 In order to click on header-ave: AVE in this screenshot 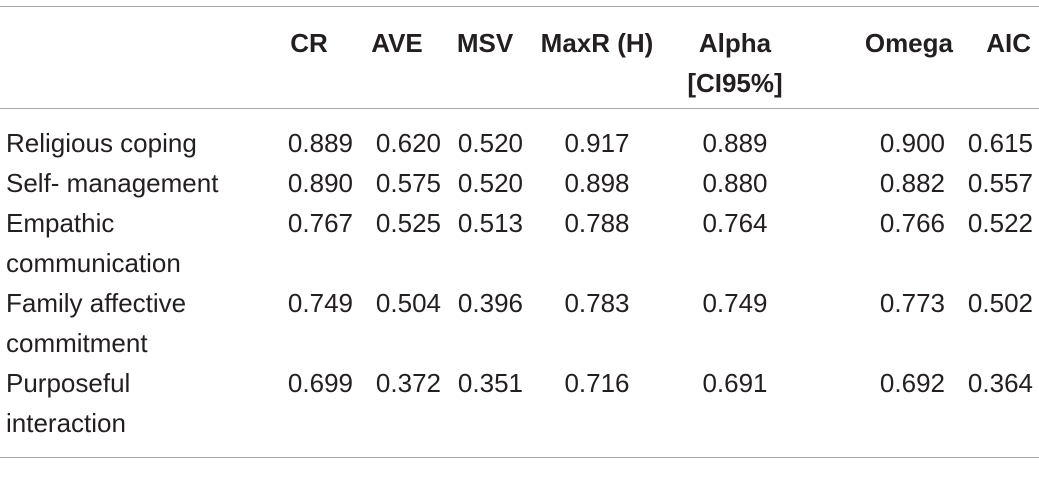, I will do `click(397, 43)`.